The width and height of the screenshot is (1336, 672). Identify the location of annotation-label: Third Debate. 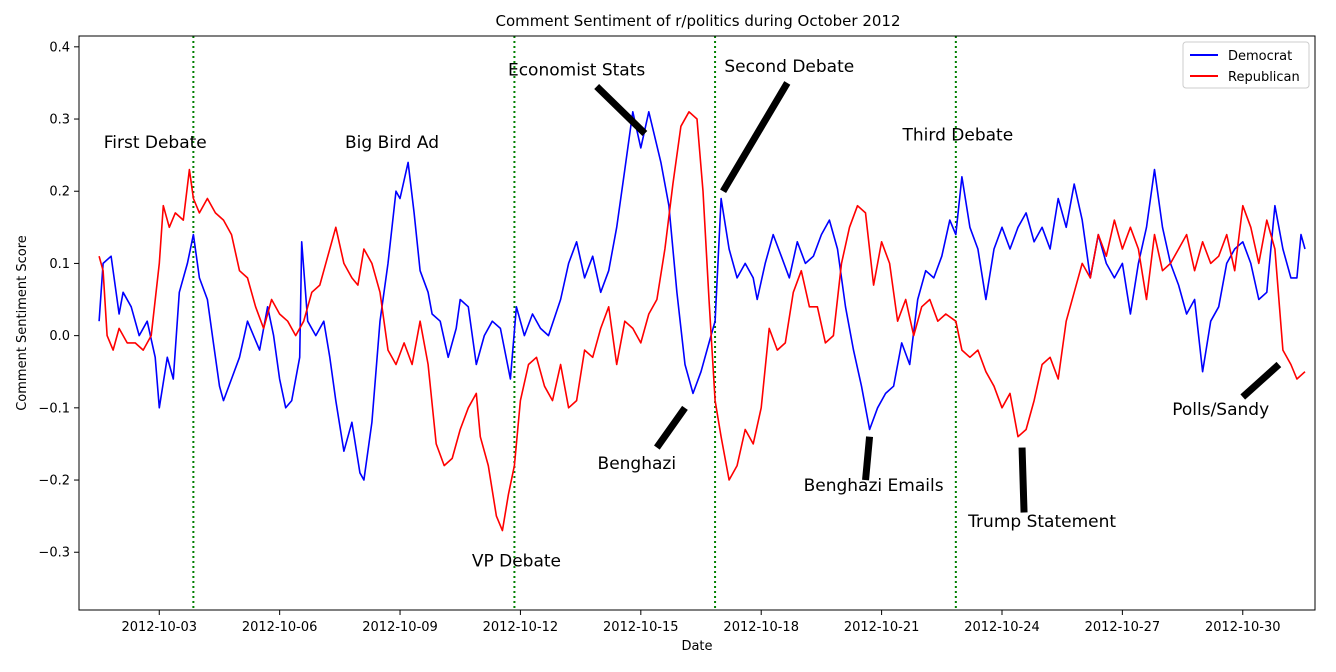
(958, 136).